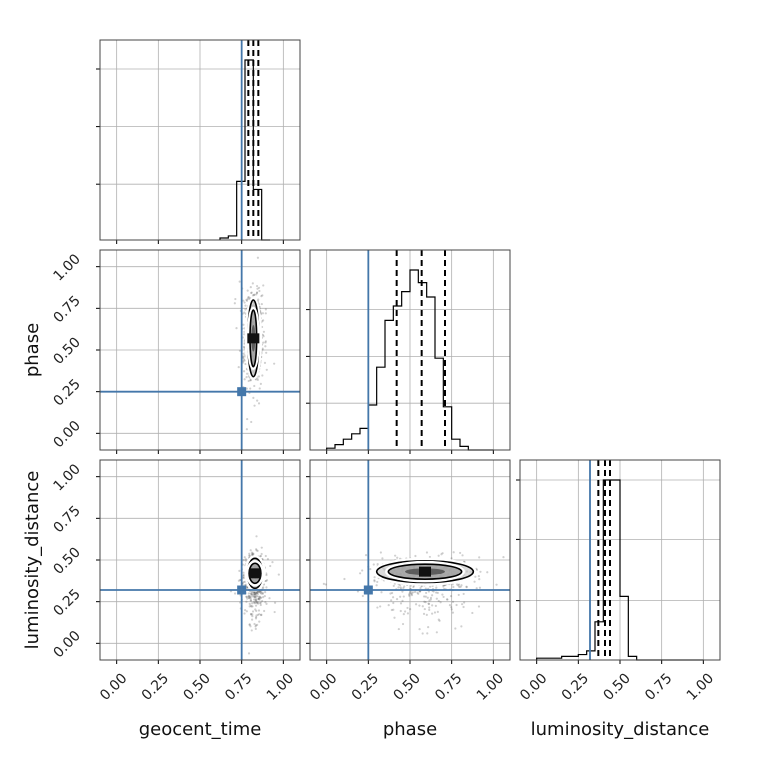 The height and width of the screenshot is (760, 760). Describe the element at coordinates (198, 561) in the screenshot. I see `joint-panel-geocent_time-luminosity_distance` at that location.